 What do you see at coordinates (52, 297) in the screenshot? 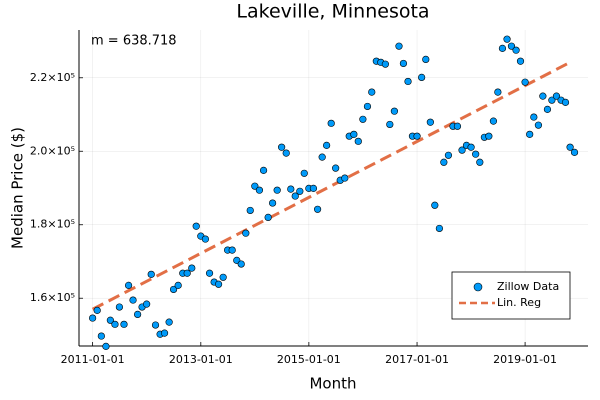
I see `y-tick-label: 1.6×10⁵` at bounding box center [52, 297].